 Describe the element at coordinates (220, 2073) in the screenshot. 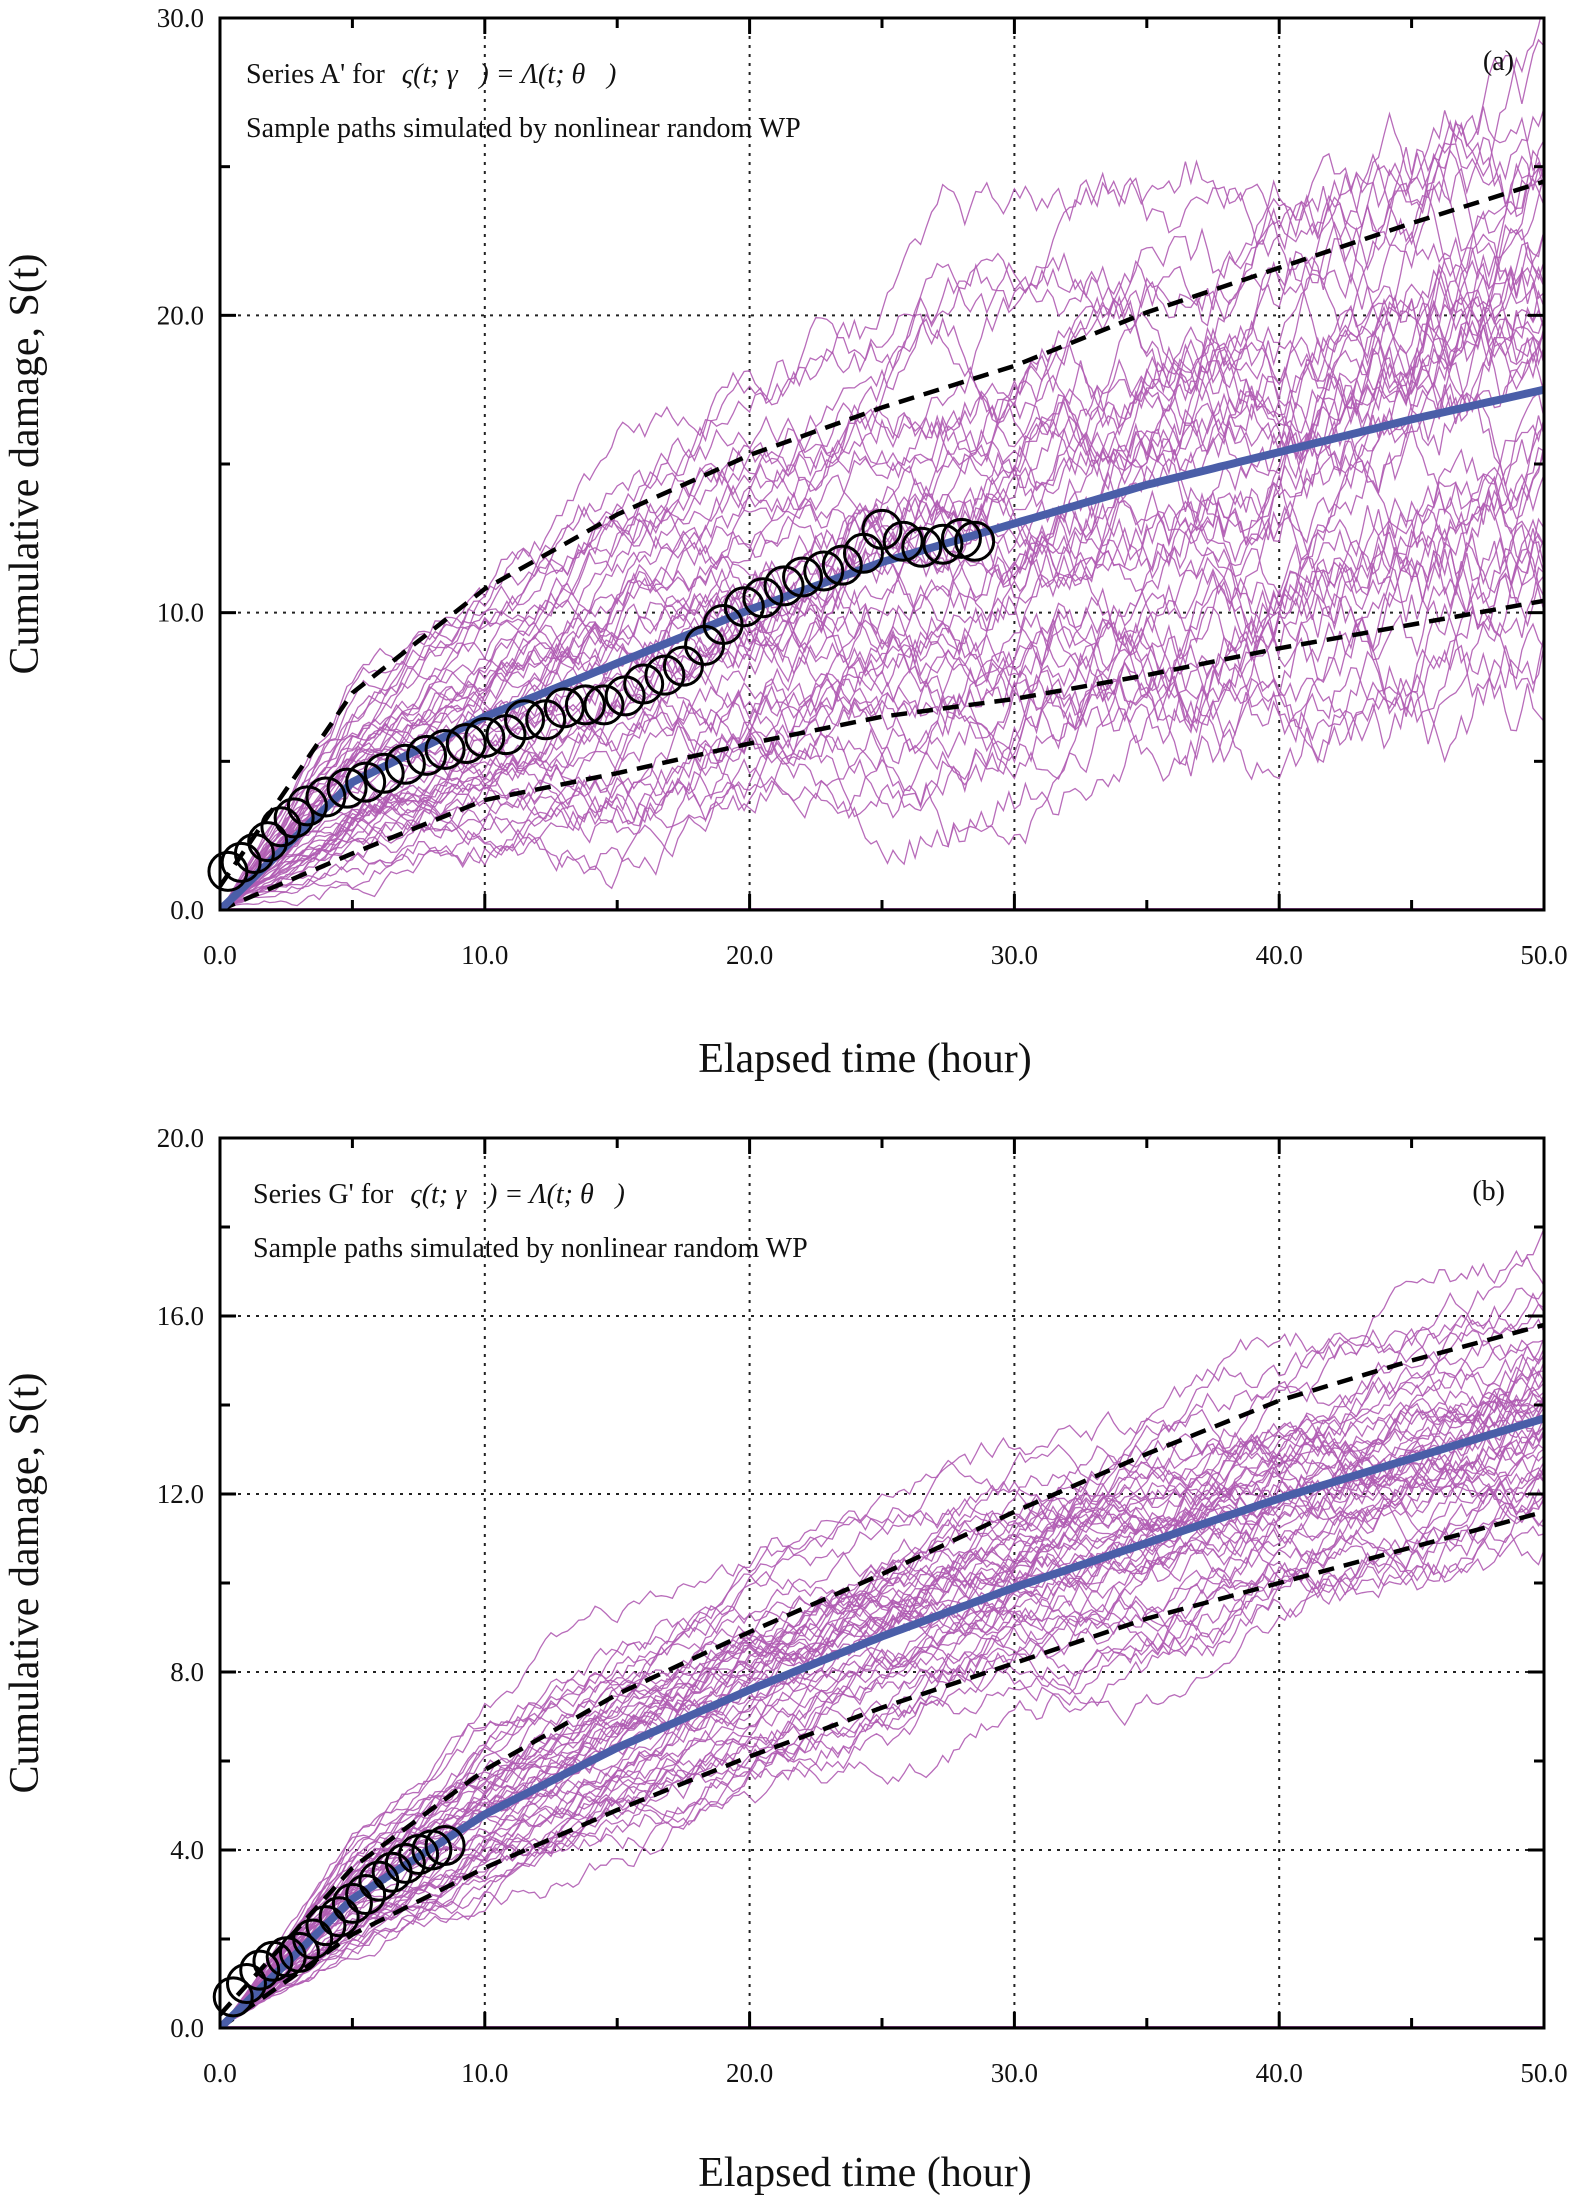

I see `x-tick-label: 0.0` at that location.